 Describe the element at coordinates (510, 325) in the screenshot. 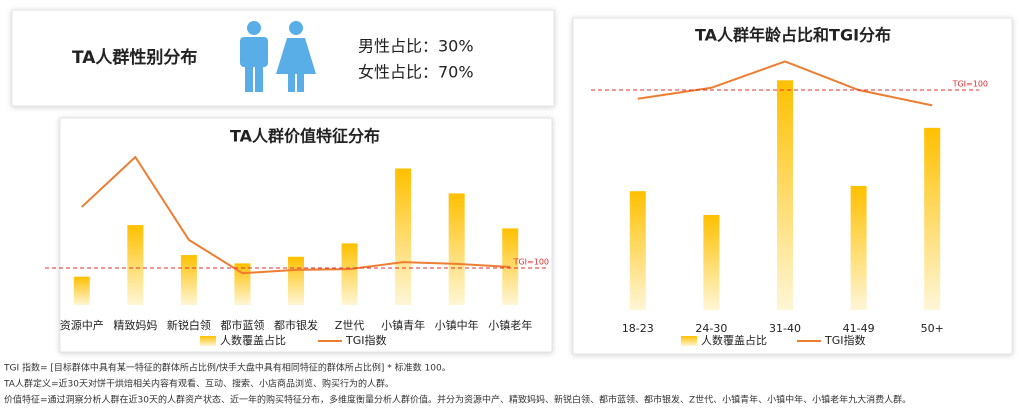

I see `x-tick-label: 小镇老年` at that location.